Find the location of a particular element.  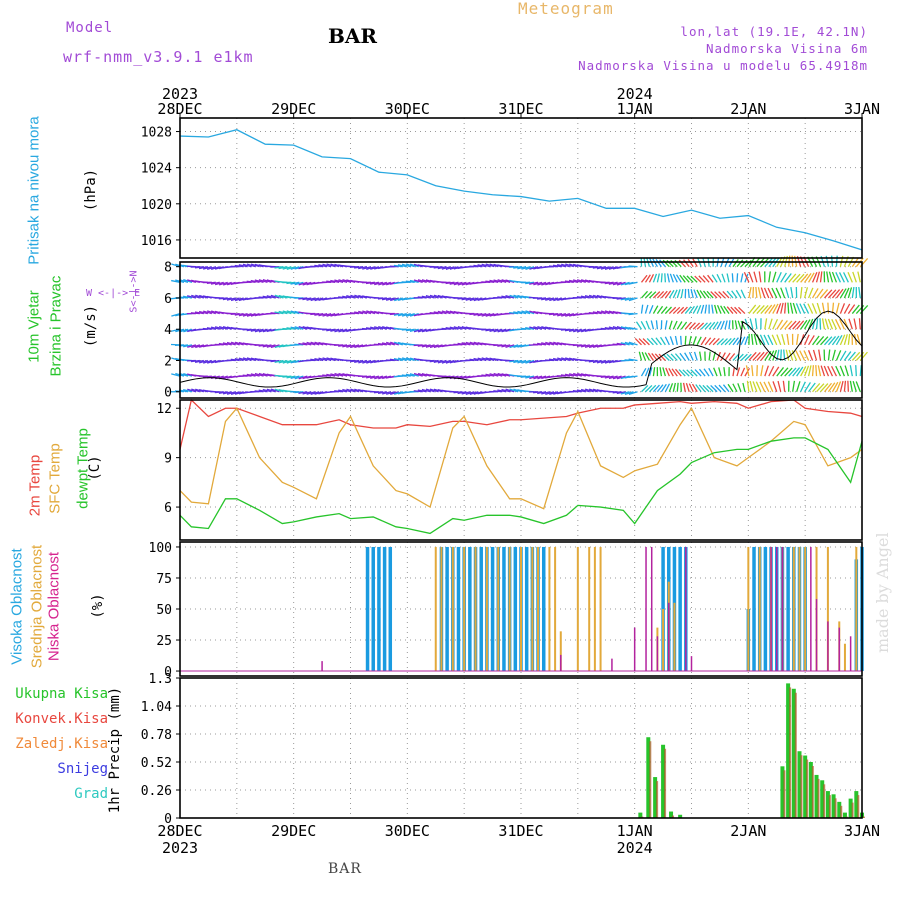

time-label-bottom: 1JAN is located at coordinates (635, 831).